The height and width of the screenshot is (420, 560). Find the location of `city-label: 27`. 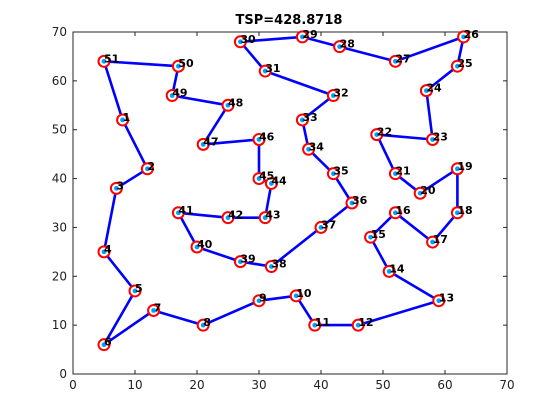

city-label: 27 is located at coordinates (402, 58).